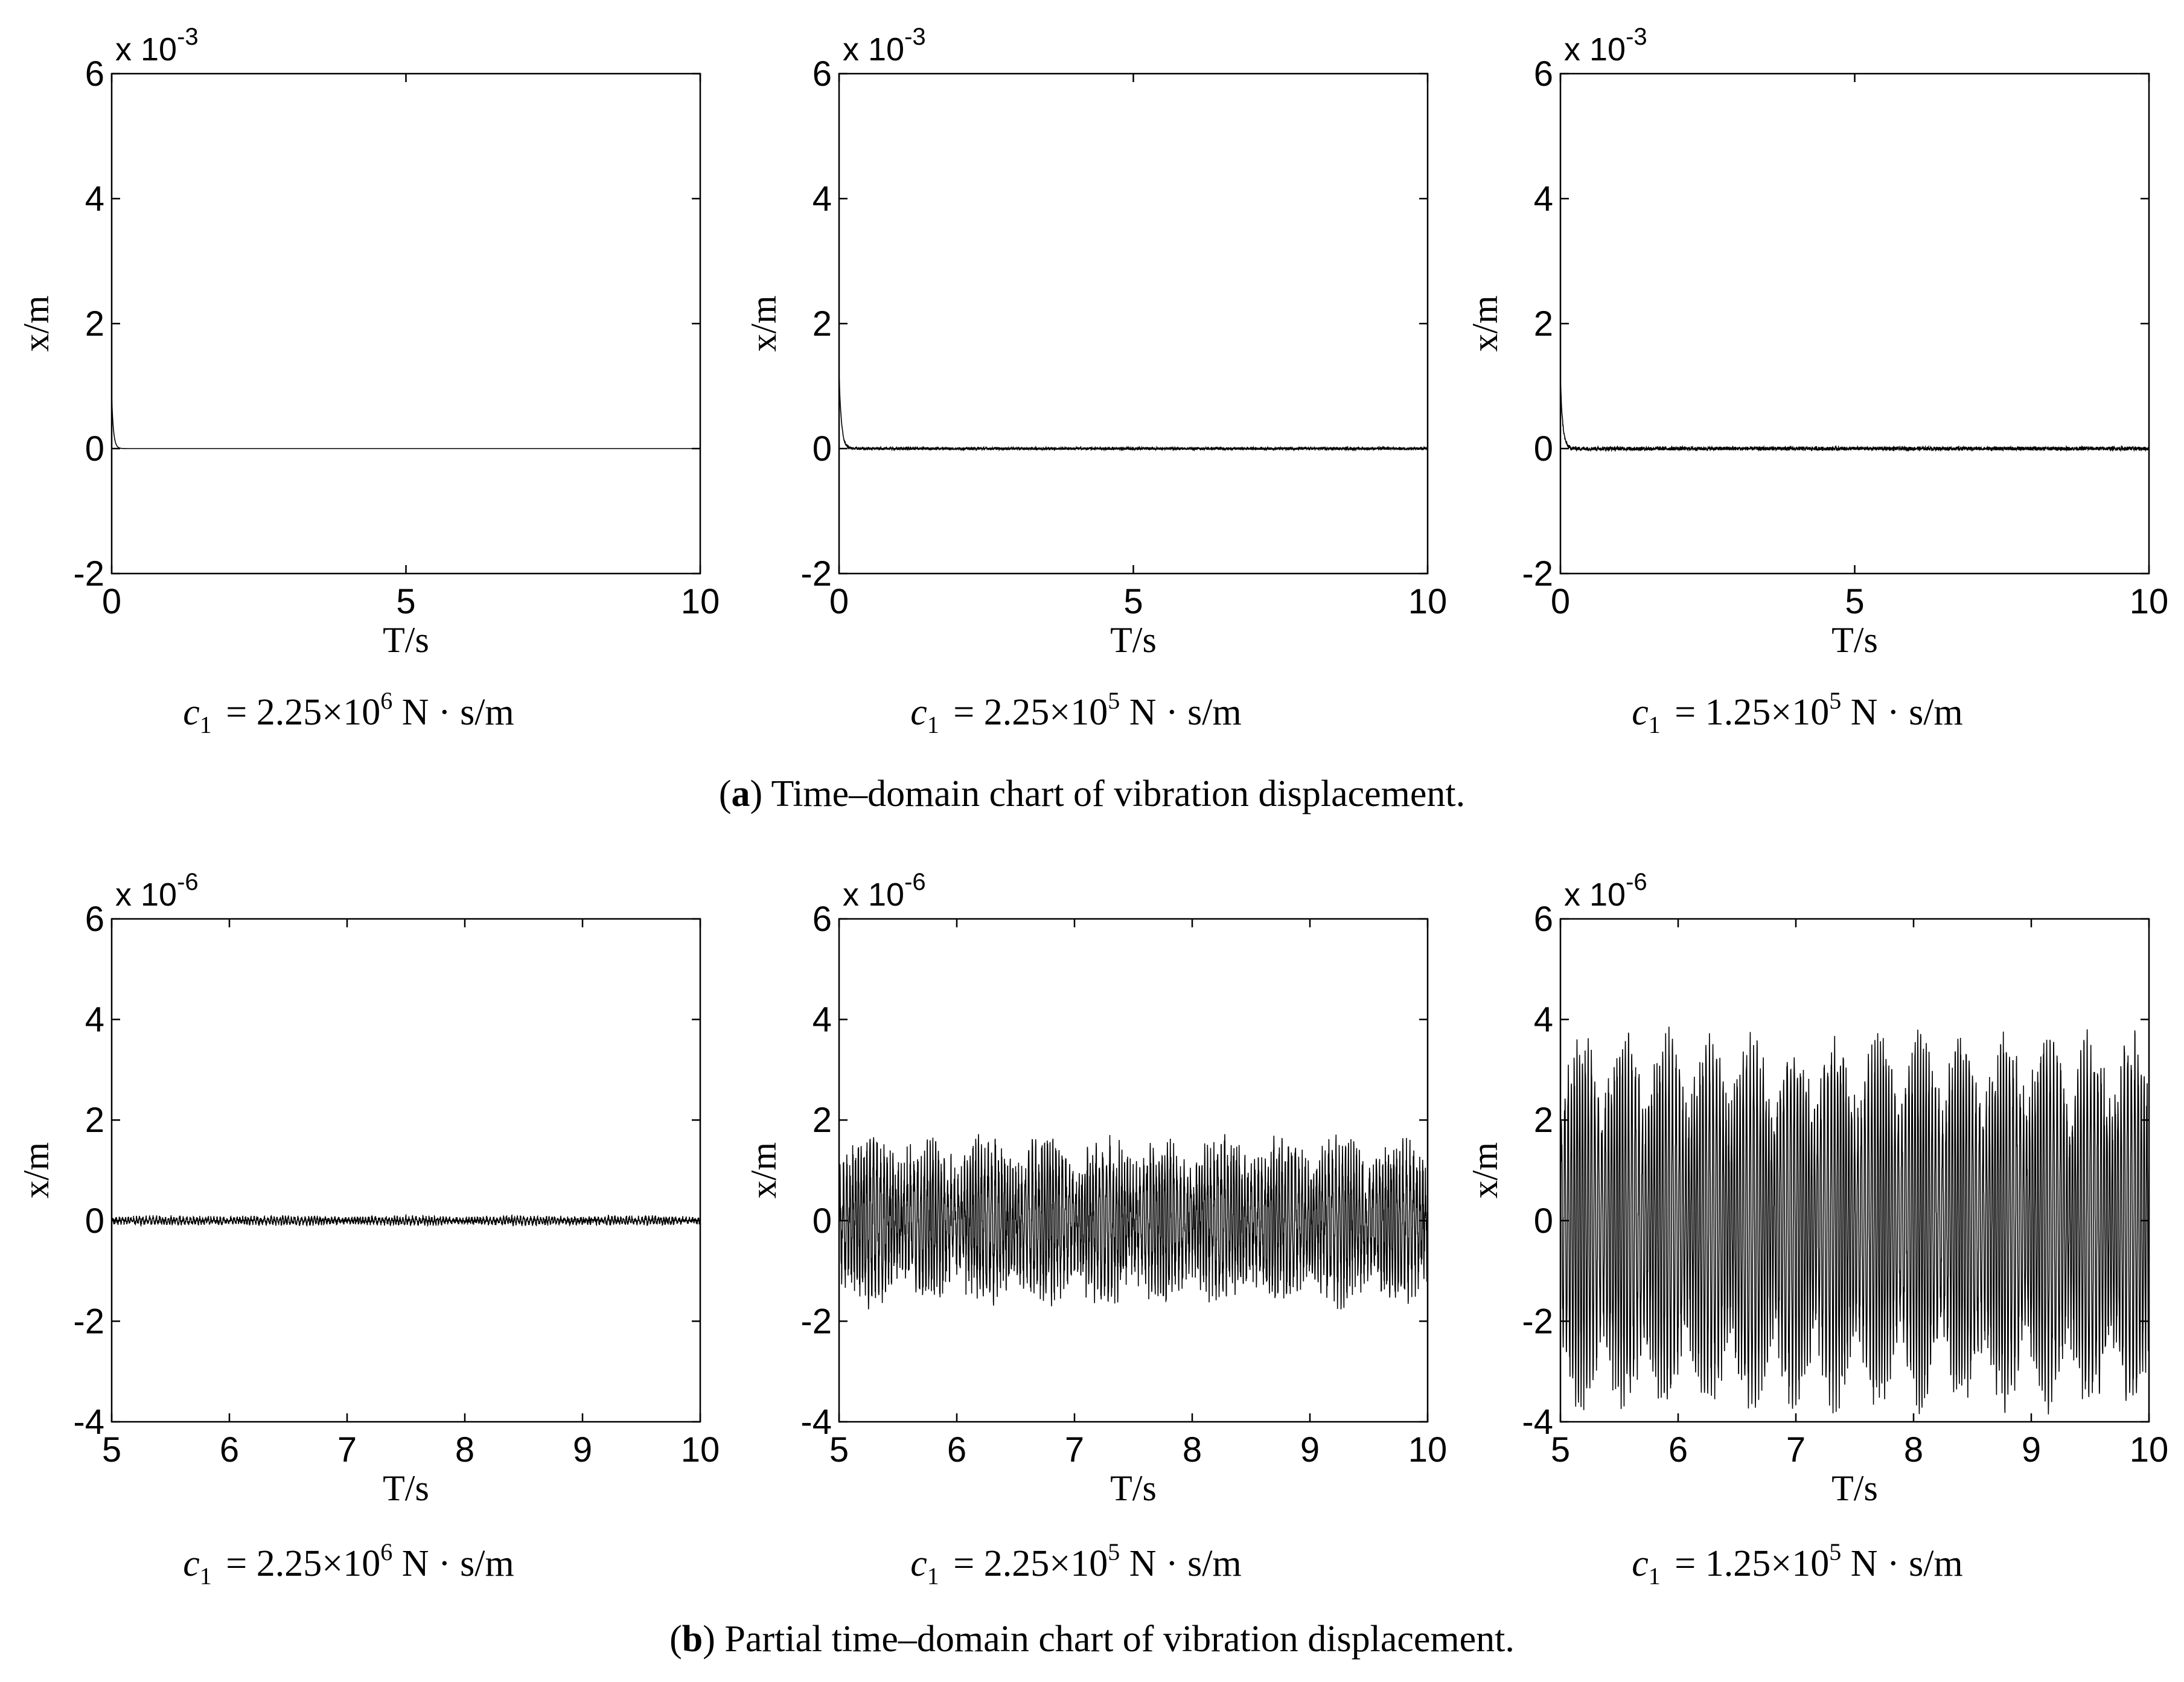  Describe the element at coordinates (349, 712) in the screenshot. I see `panel-caption-a1: c1 = 2.25×106 N · s/m` at that location.